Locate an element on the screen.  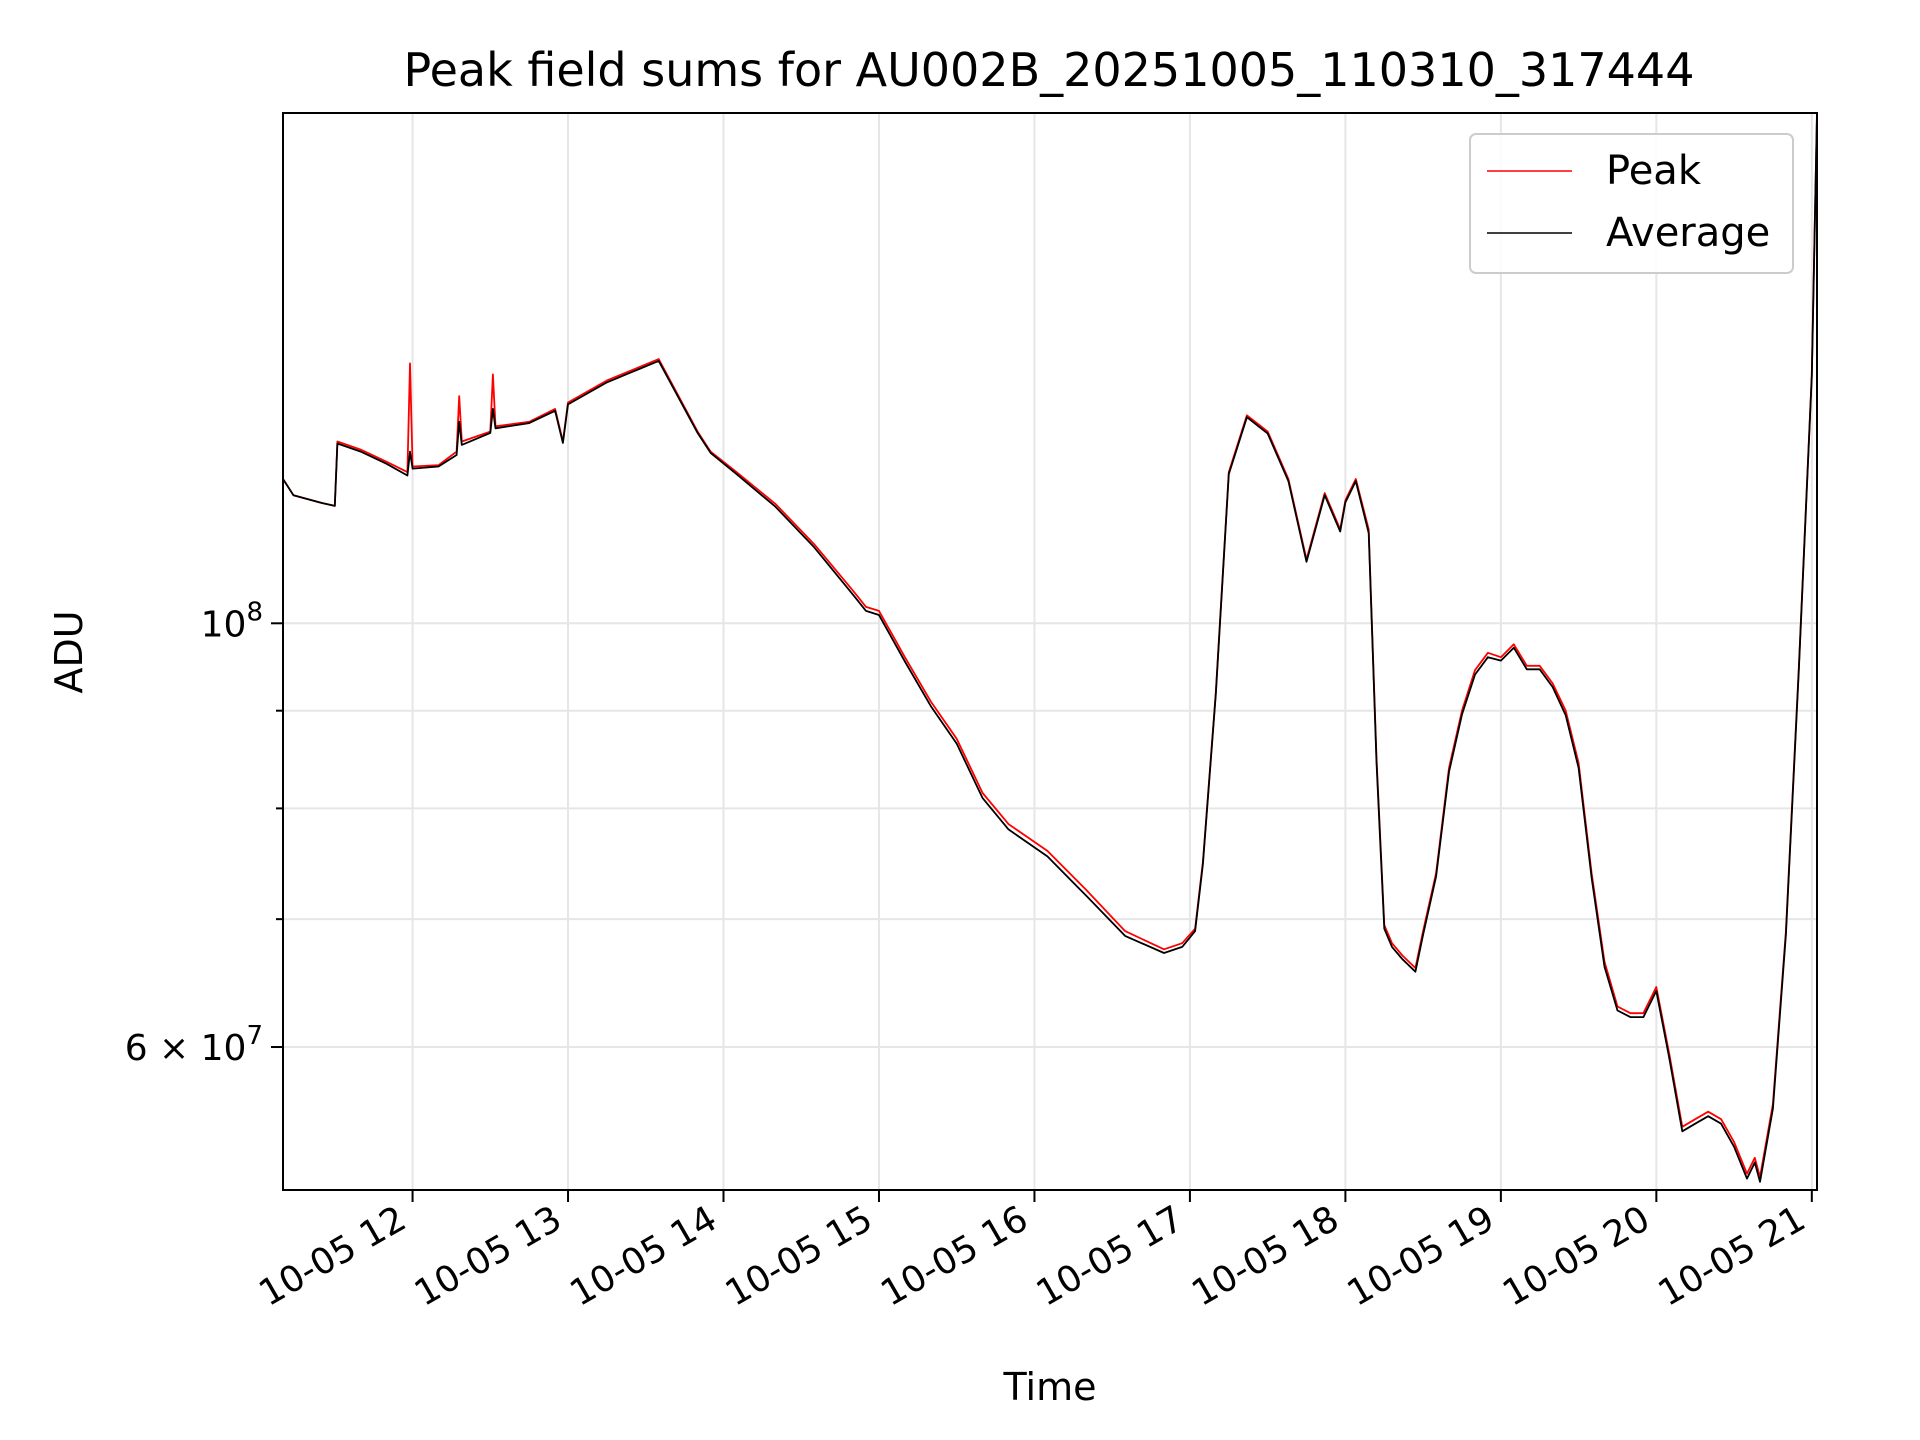
y-axis-ticks: 108 6 × 107 is located at coordinates (204, 833).